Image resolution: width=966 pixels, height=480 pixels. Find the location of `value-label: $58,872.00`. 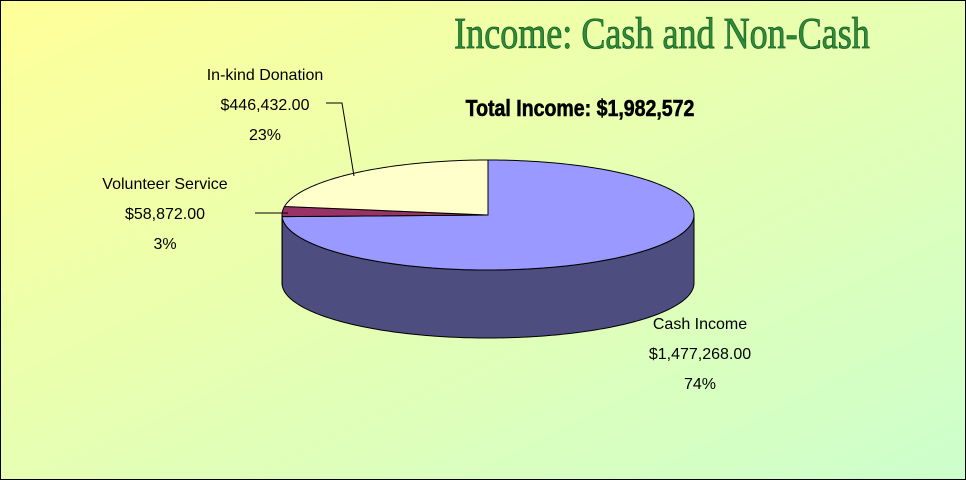

value-label: $58,872.00 is located at coordinates (165, 214).